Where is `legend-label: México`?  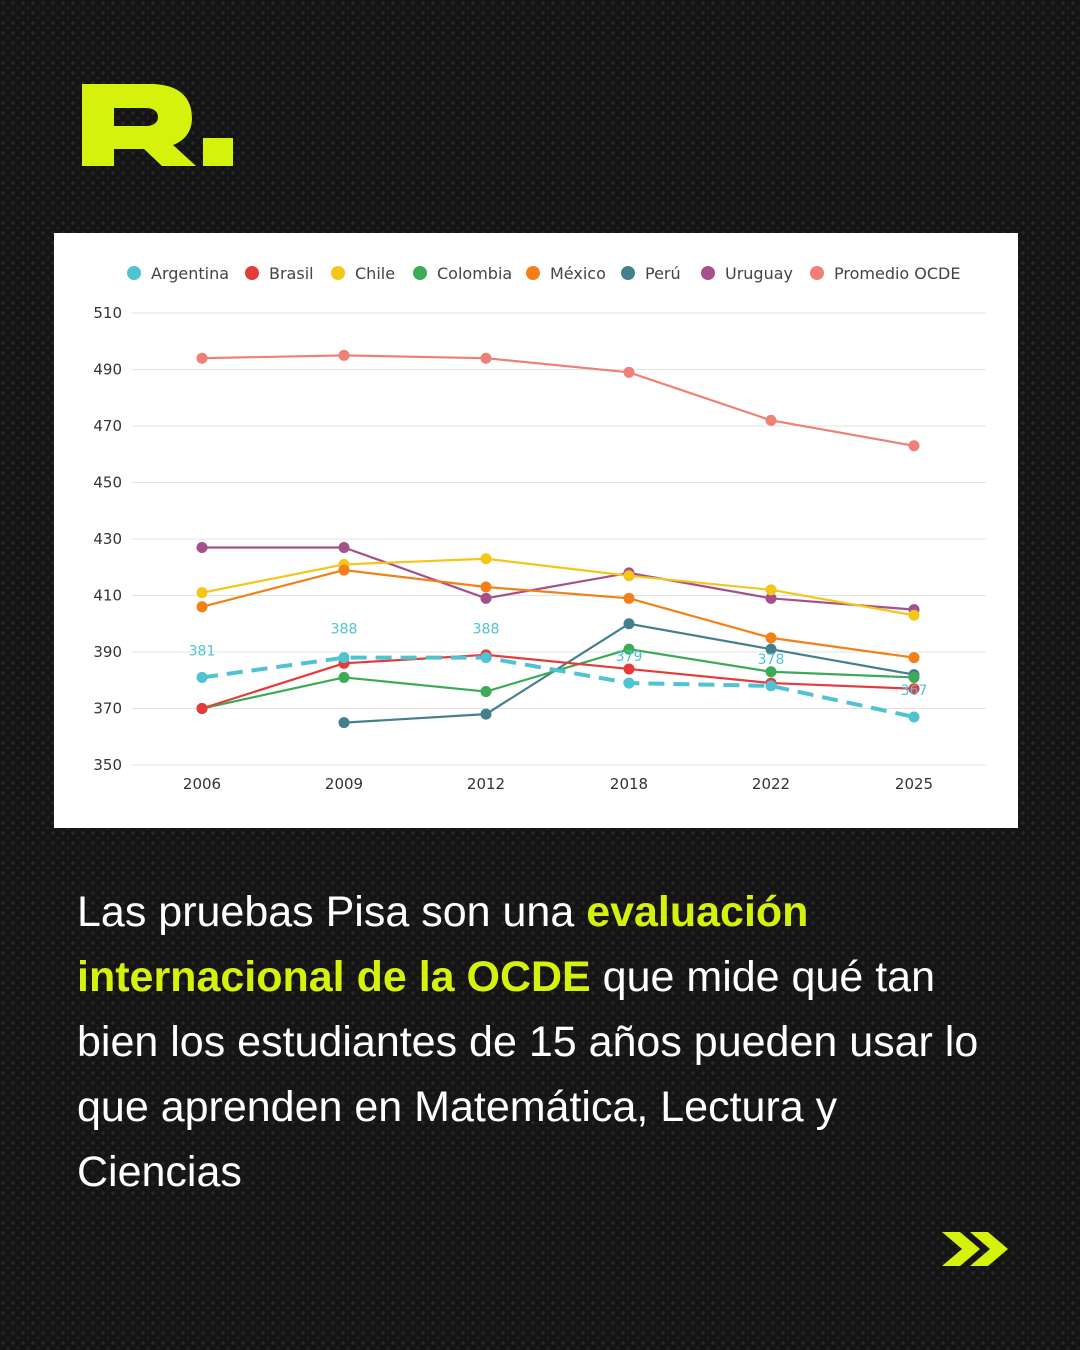
legend-label: México is located at coordinates (578, 273).